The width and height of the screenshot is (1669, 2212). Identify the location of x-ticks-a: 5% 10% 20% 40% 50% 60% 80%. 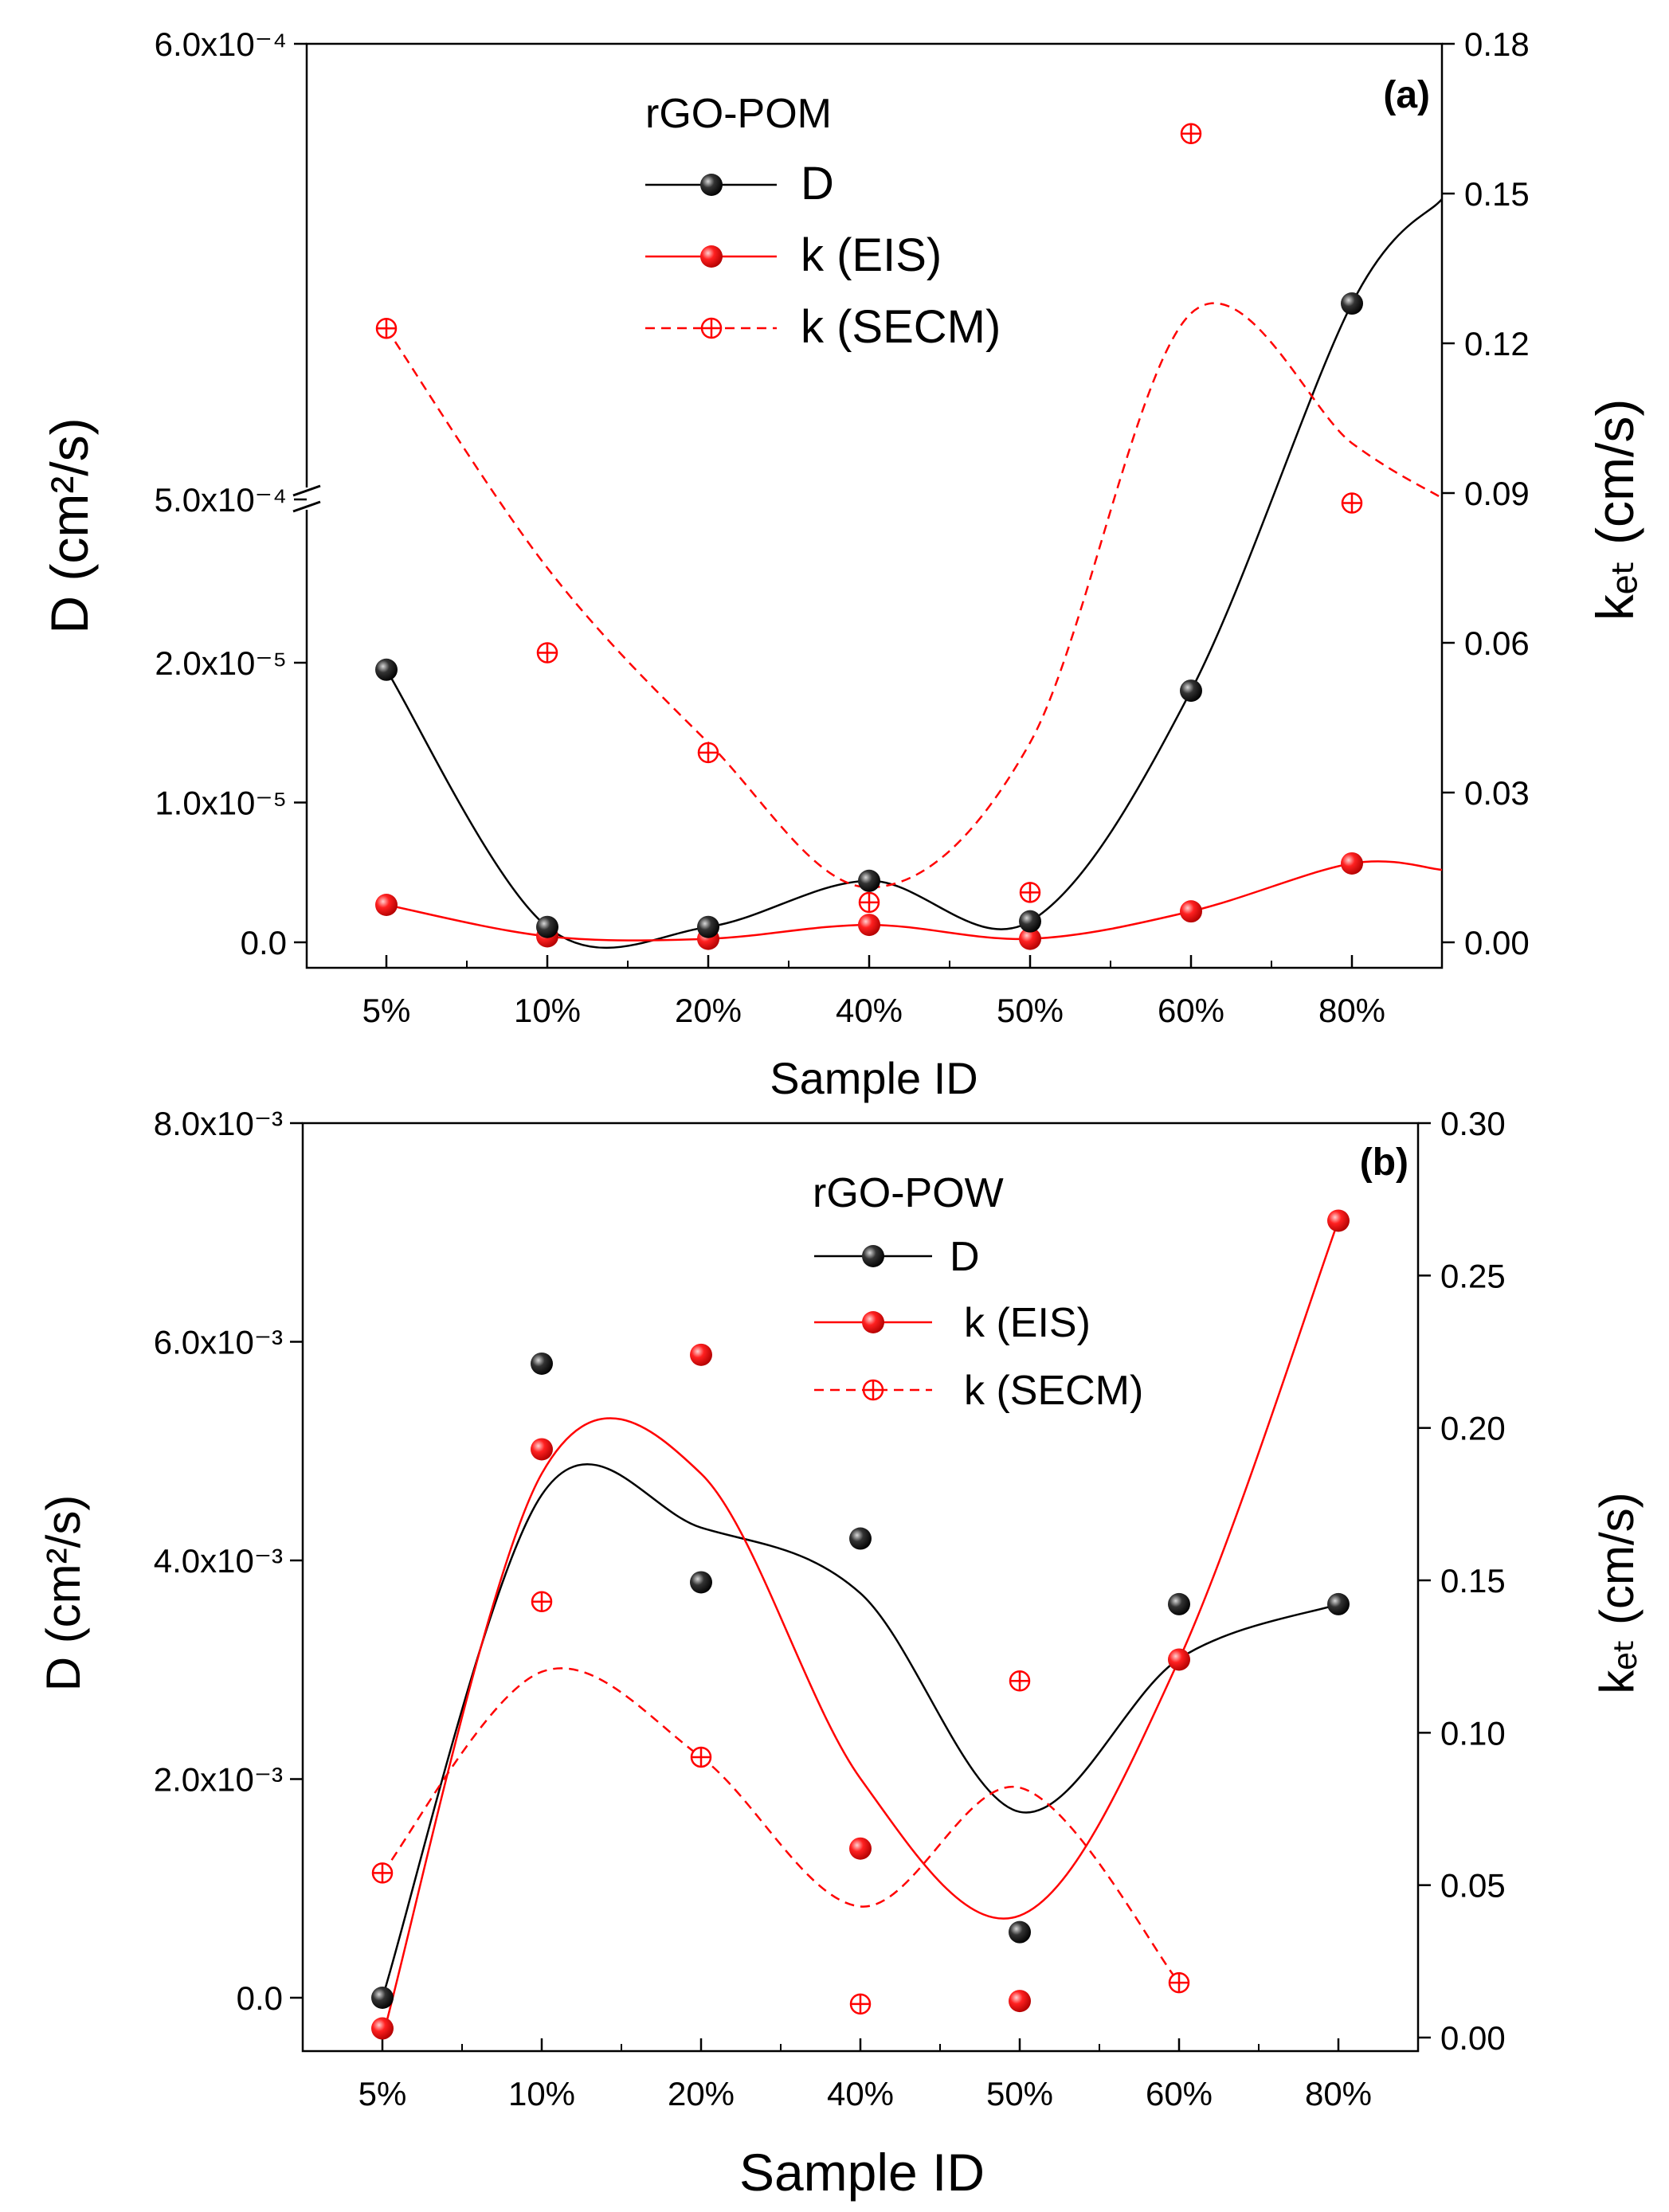
(874, 992).